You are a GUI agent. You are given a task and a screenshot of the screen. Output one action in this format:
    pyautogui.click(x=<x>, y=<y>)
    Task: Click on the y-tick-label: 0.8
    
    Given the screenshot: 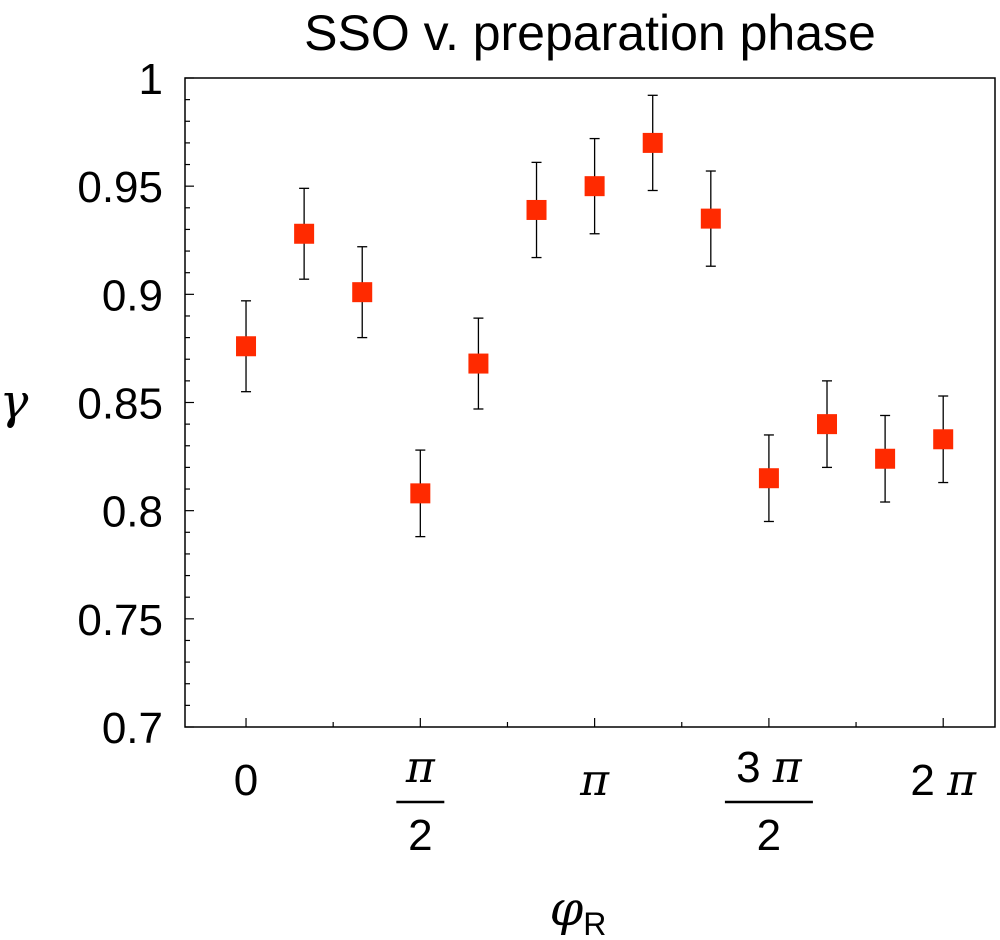 What is the action you would take?
    pyautogui.click(x=132, y=512)
    